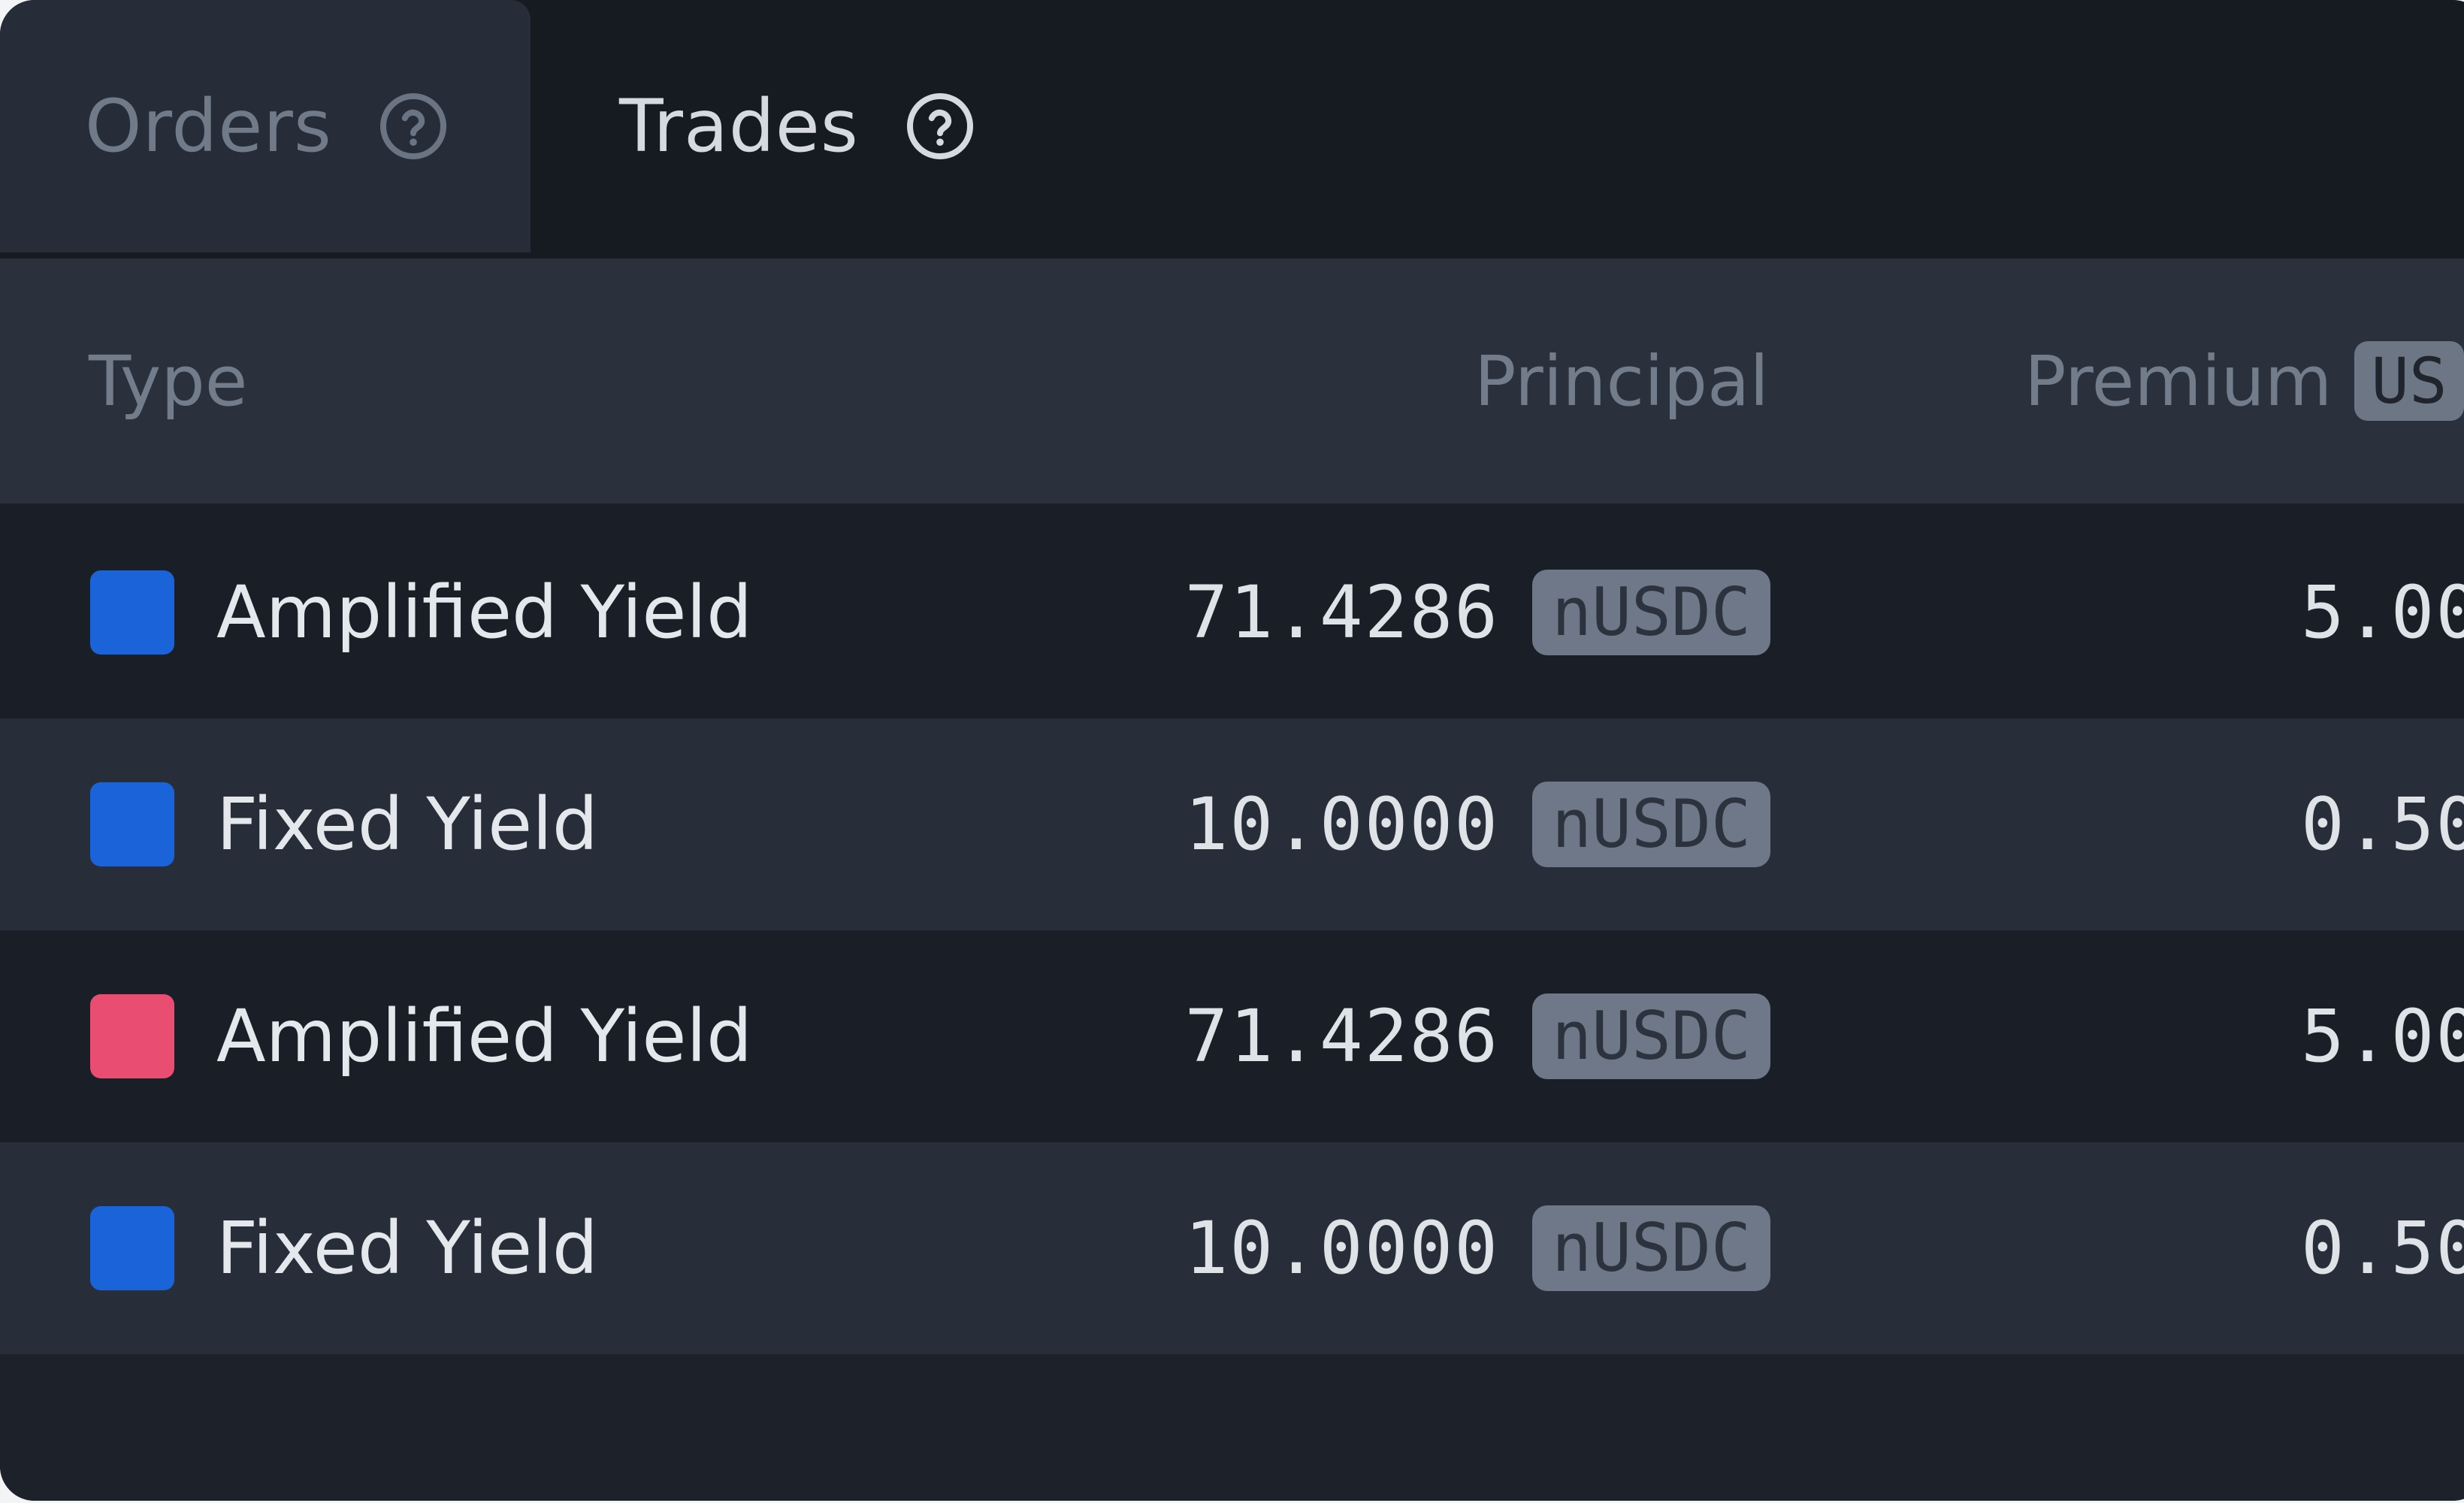 Image resolution: width=2464 pixels, height=1503 pixels. I want to click on table-footer, so click(1232, 1427).